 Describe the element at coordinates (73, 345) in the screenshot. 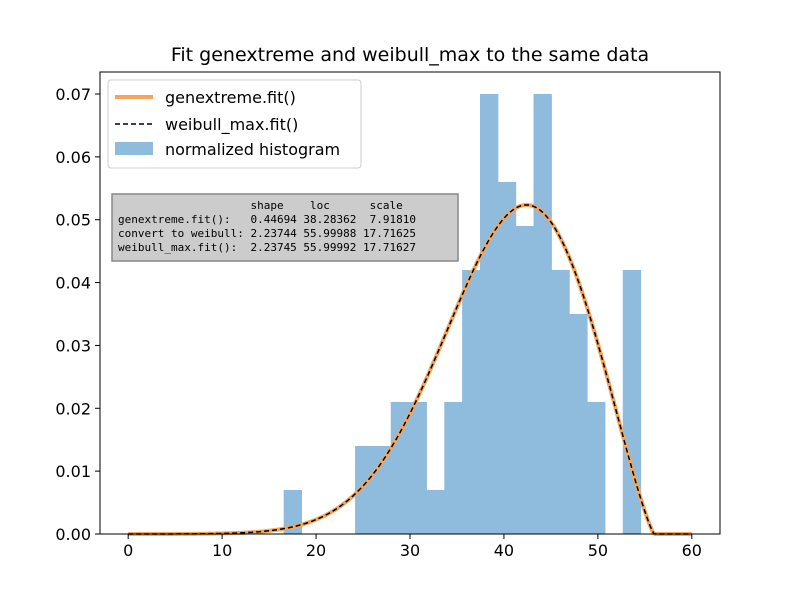

I see `y-tick-label: 0.03` at that location.